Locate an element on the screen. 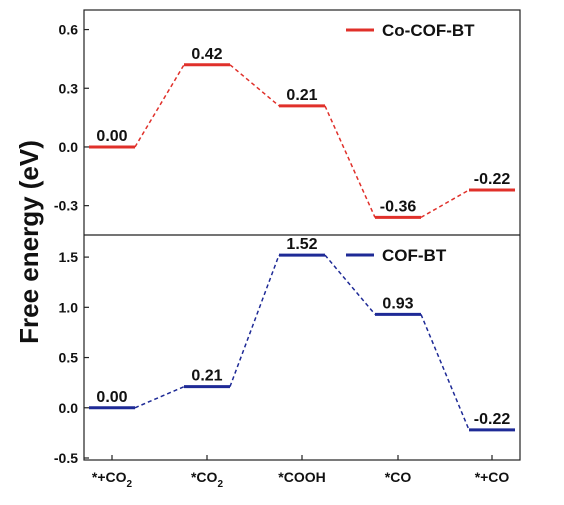  top-value-label: 0.21 is located at coordinates (301, 95).